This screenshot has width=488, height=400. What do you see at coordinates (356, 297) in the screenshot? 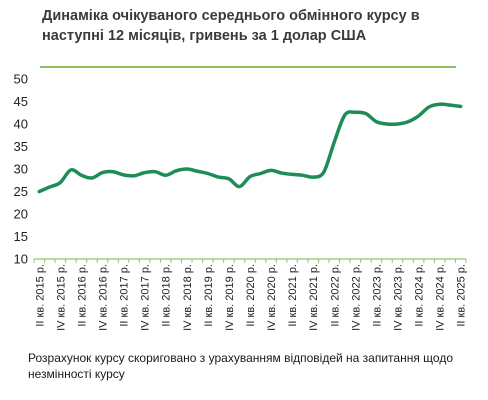
I see `x-tick-label: IV кв. 2022 р.` at bounding box center [356, 297].